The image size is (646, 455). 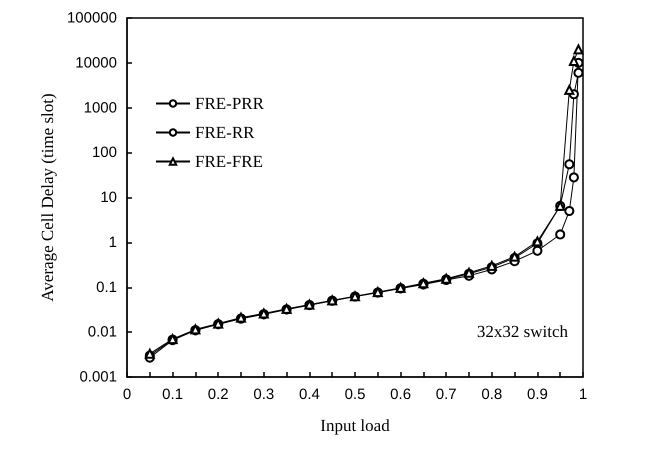 What do you see at coordinates (355, 425) in the screenshot?
I see `x-axis-title: Input load` at bounding box center [355, 425].